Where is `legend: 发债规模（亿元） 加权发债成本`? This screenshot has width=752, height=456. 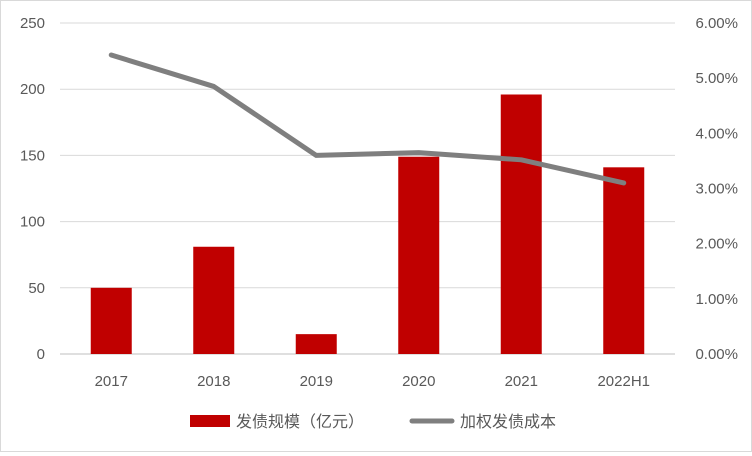 legend: 发债规模（亿元） 加权发债成本 is located at coordinates (373, 422).